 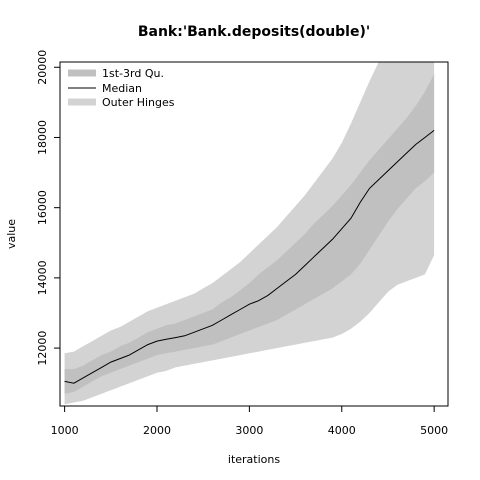 I want to click on x-tick-label: 3000, so click(x=249, y=430).